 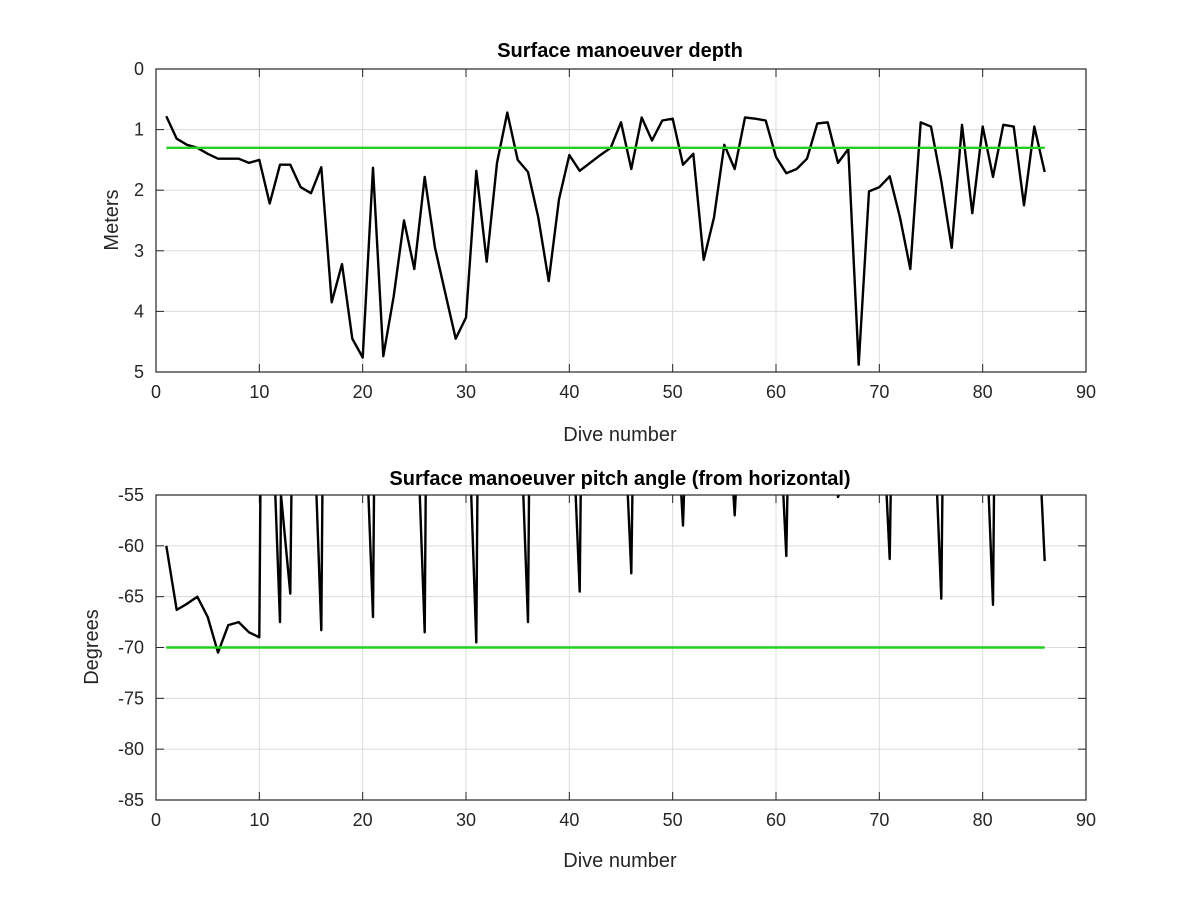 What do you see at coordinates (673, 392) in the screenshot?
I see `depth-x-tick-label: 50` at bounding box center [673, 392].